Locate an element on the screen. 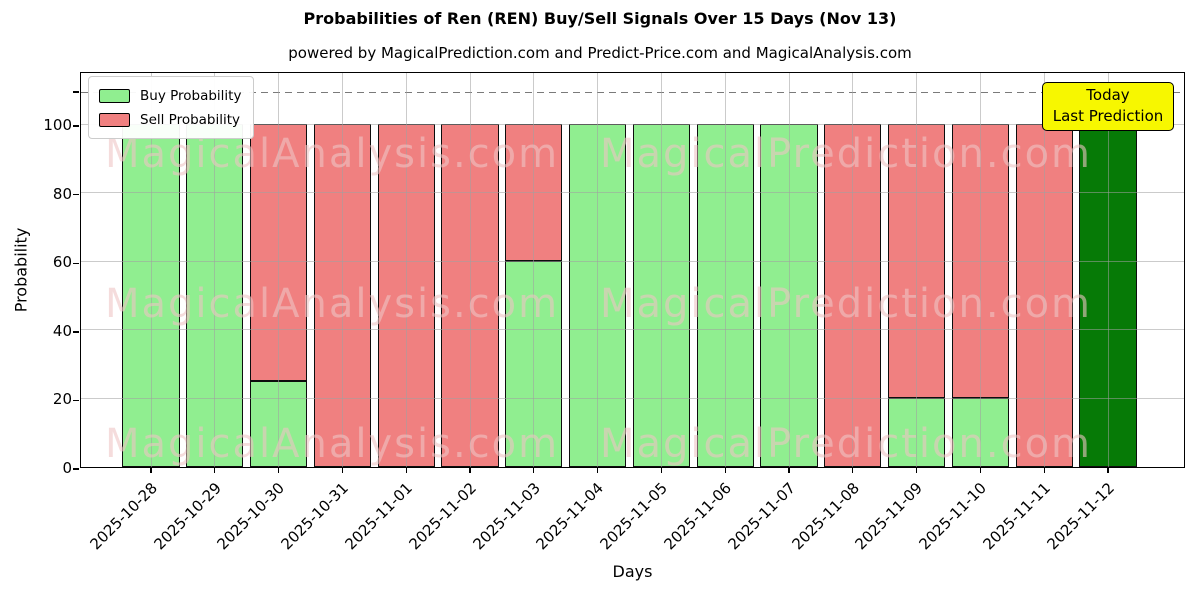 Image resolution: width=1200 pixels, height=600 pixels. legend-swatch-sell is located at coordinates (114, 120).